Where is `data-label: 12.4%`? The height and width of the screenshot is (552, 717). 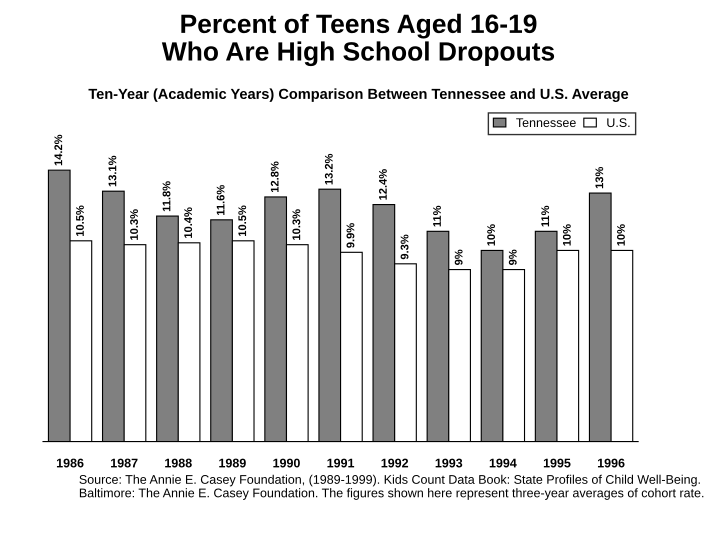
data-label: 12.4% is located at coordinates (382, 184).